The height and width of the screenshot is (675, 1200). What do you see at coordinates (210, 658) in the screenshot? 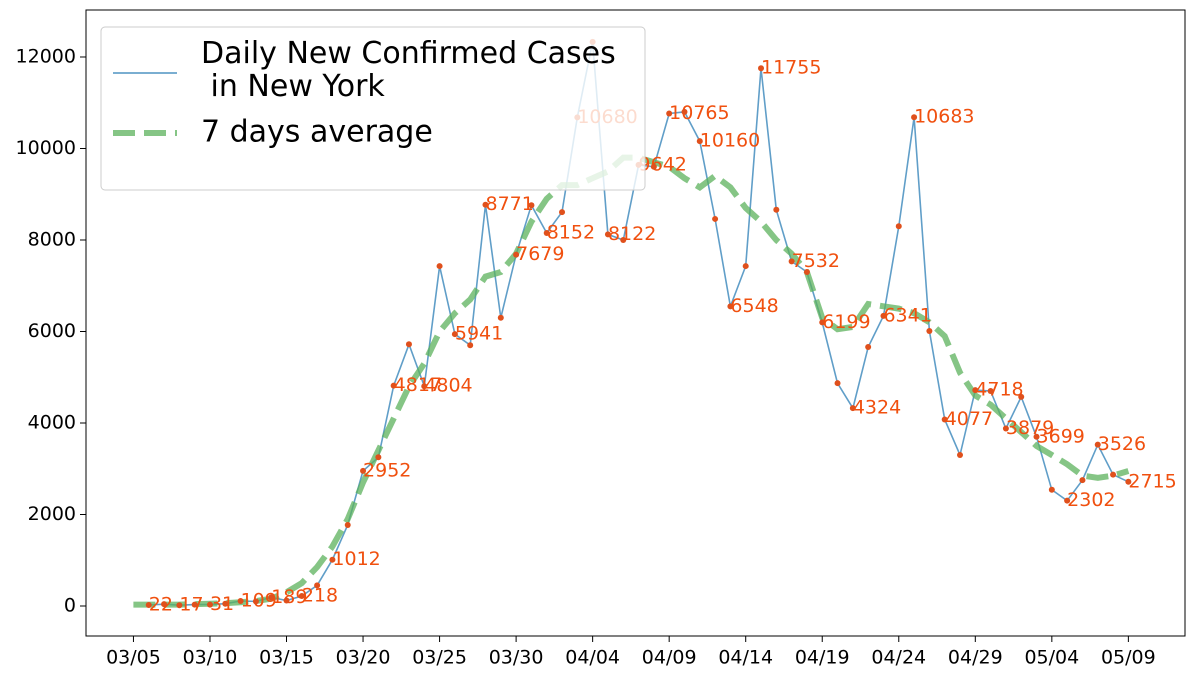
I see `x-tick-label: 03/10` at bounding box center [210, 658].